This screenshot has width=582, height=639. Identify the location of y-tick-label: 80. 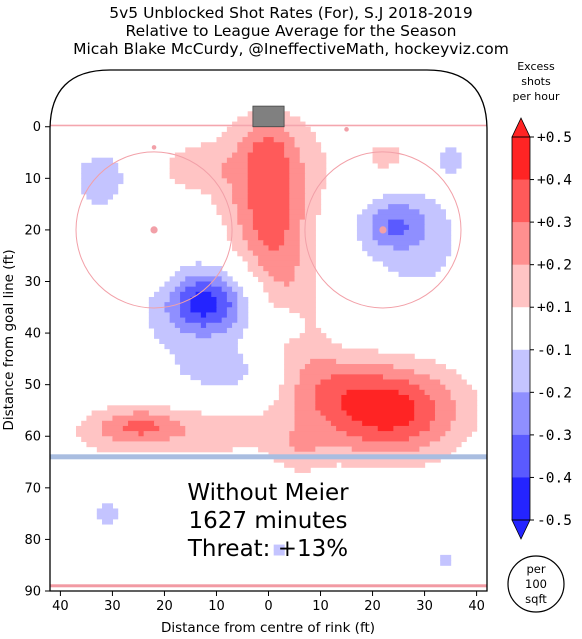
(32, 540).